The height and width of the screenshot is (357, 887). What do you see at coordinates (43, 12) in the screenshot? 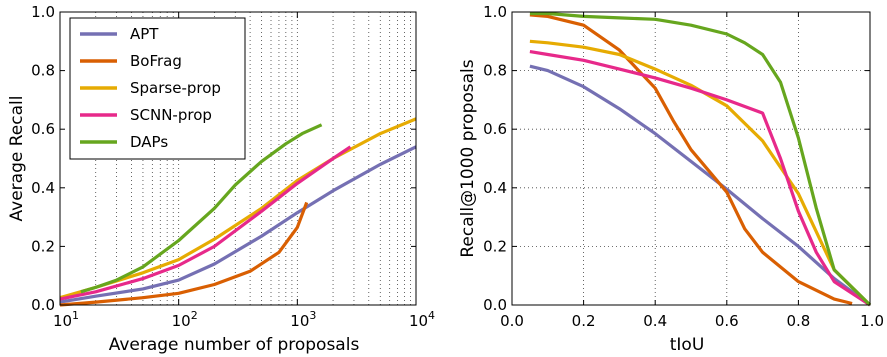
I see `left-ytick-label: 1.0` at bounding box center [43, 12].